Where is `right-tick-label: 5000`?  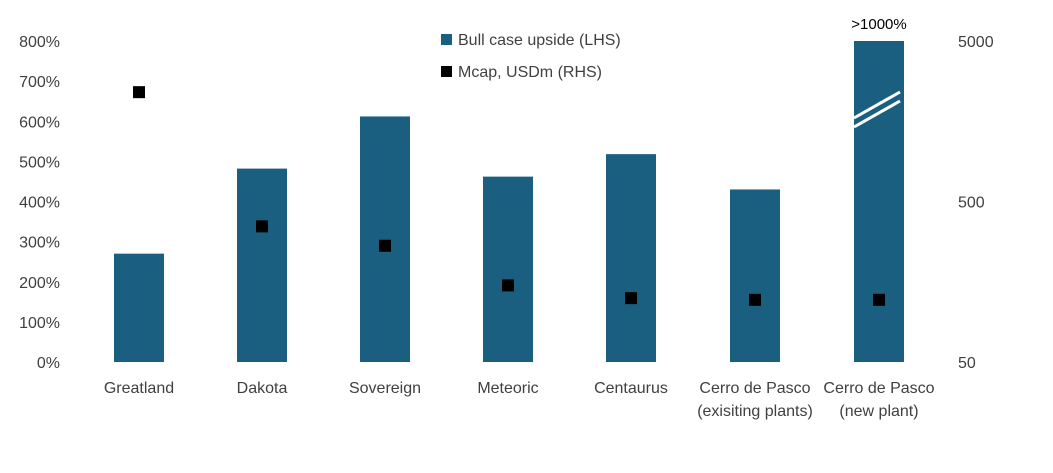
right-tick-label: 5000 is located at coordinates (976, 42).